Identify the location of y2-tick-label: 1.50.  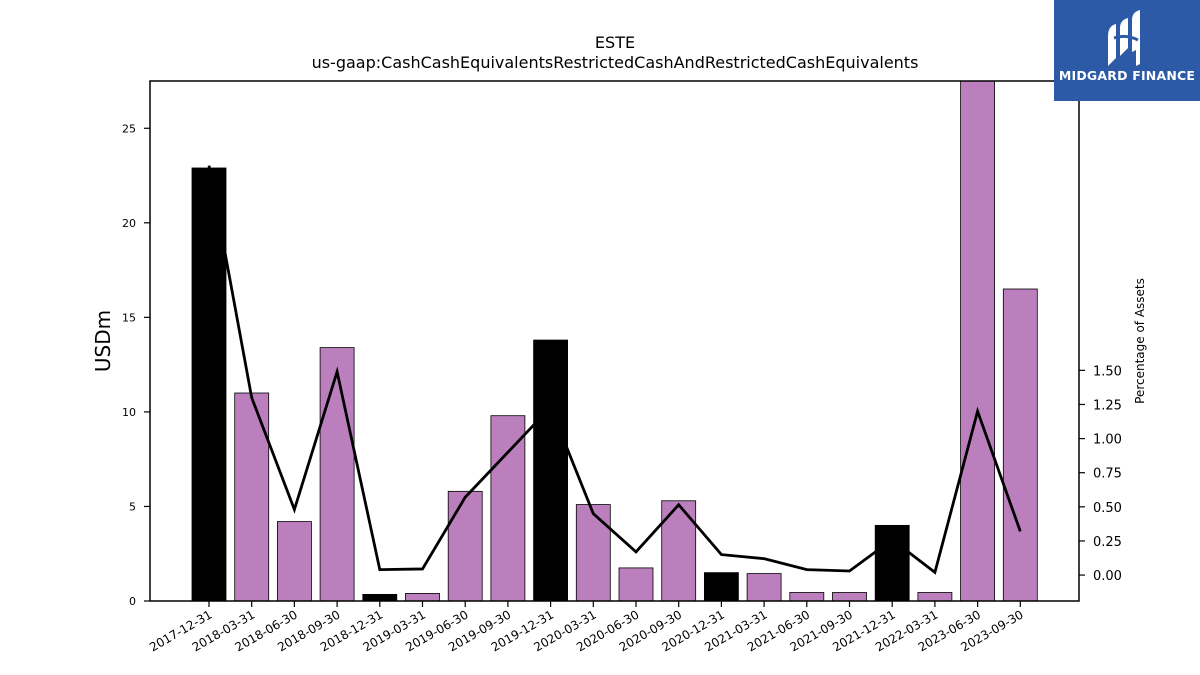
(1107, 371).